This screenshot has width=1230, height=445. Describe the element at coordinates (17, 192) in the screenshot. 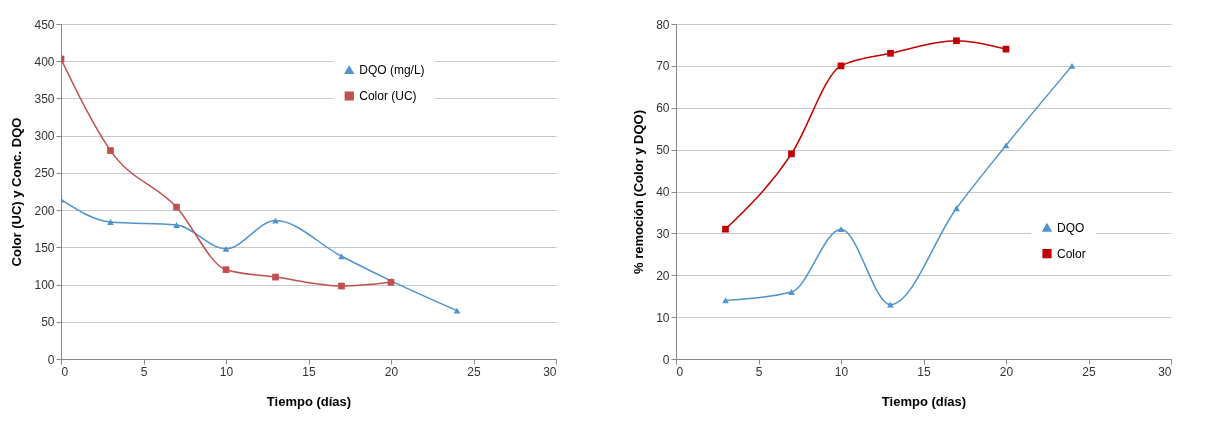

I see `y-axis-title: Color (UC) y Conc. DQO` at that location.